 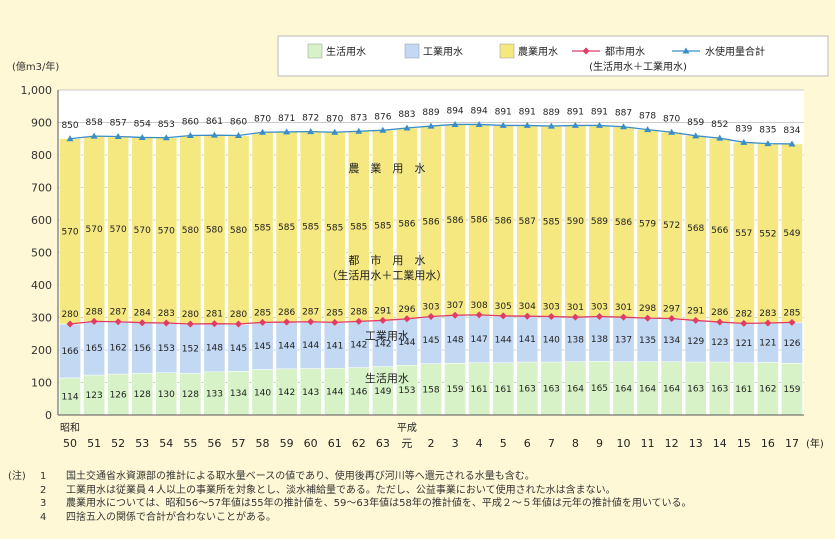 I want to click on data-label-seikatsu: 128, so click(x=190, y=395).